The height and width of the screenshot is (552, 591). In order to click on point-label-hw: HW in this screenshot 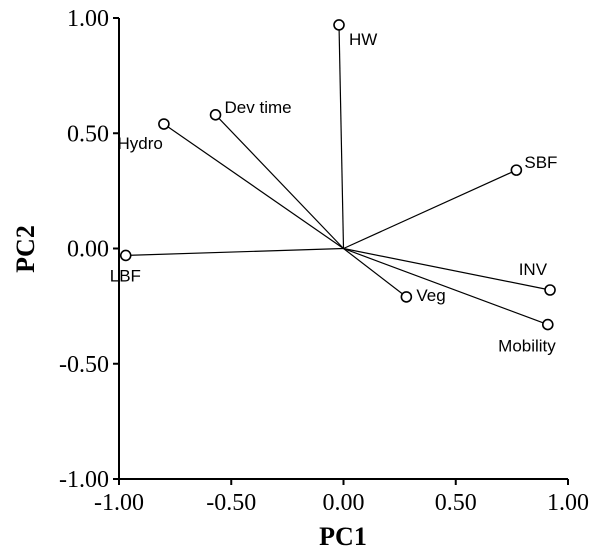, I will do `click(363, 39)`.